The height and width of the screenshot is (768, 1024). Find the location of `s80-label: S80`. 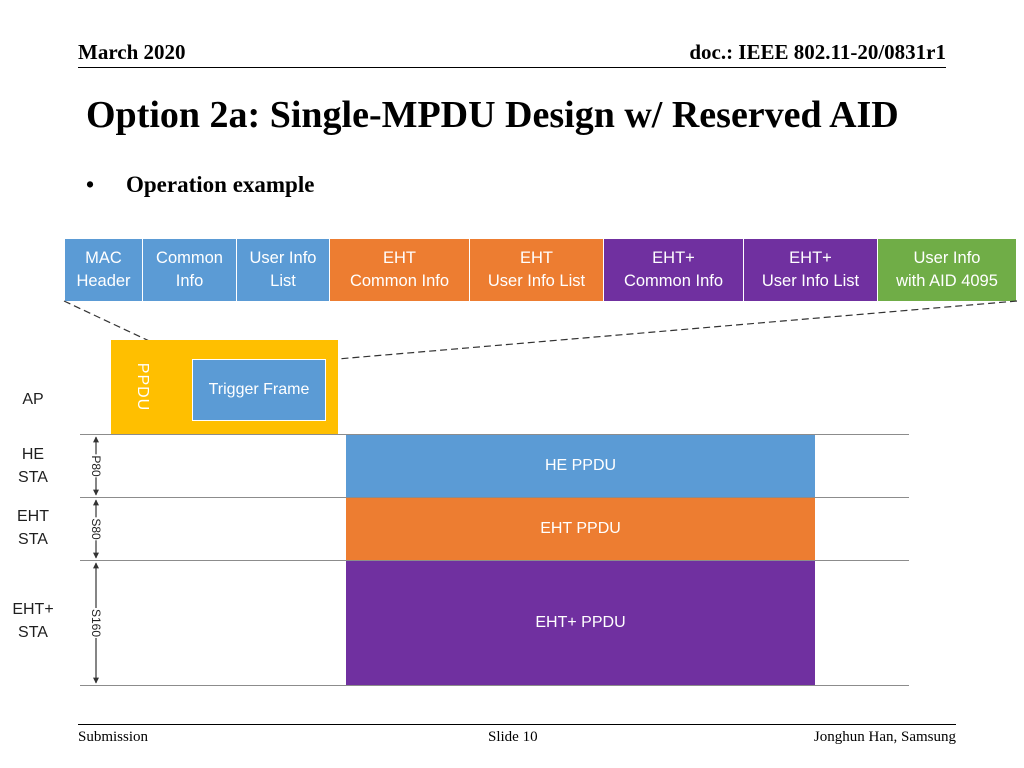

s80-label: S80 is located at coordinates (96, 529).